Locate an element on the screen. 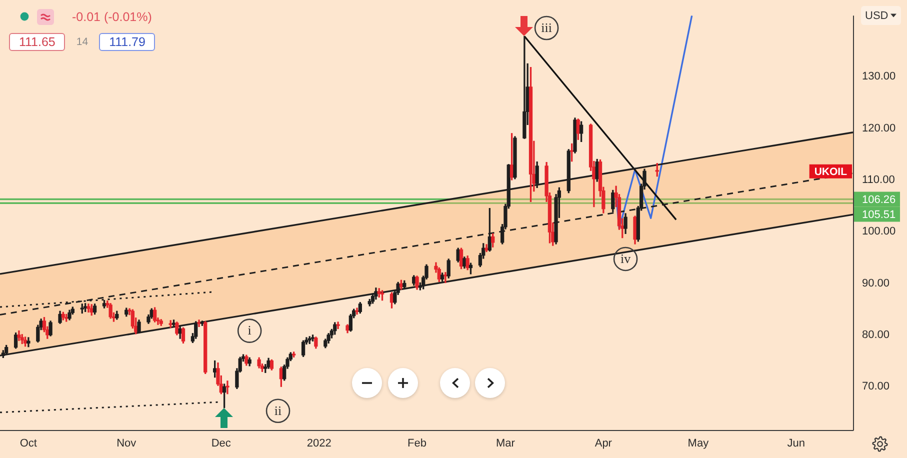  x-tick-label: May is located at coordinates (699, 444).